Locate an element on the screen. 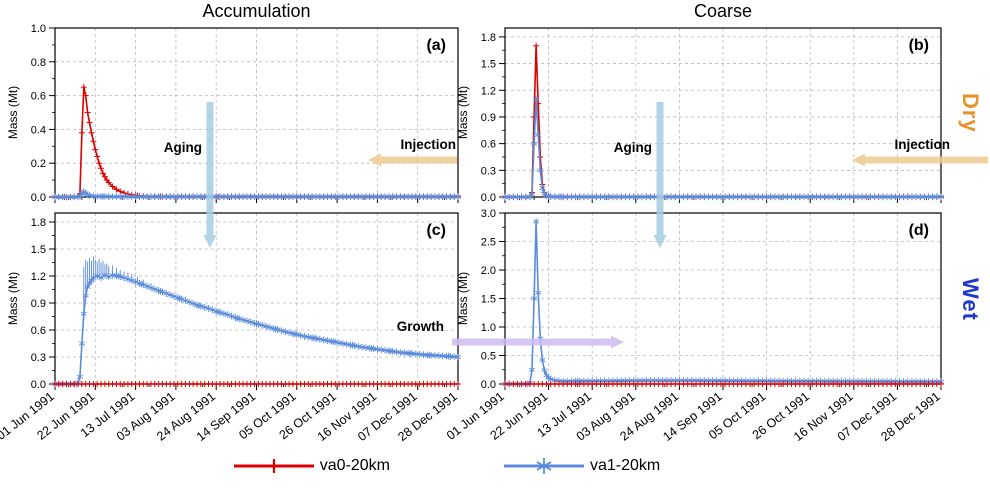 This screenshot has height=492, width=990. growth-label: Growth is located at coordinates (420, 326).